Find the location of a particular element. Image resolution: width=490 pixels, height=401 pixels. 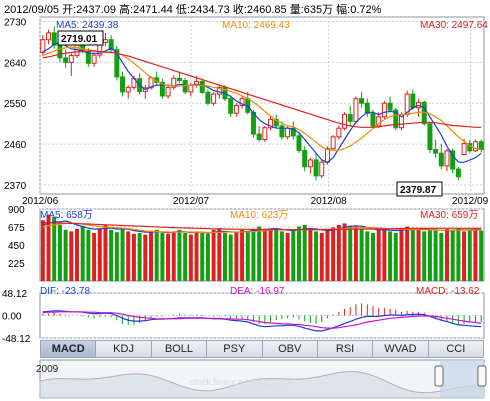

quote-volume: 量:635万 is located at coordinates (311, 10).